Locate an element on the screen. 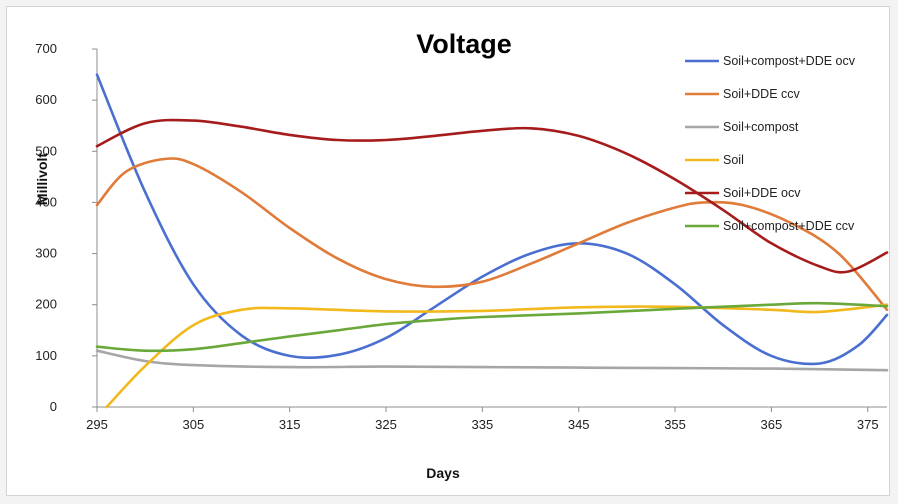  x-tick-label: 345 is located at coordinates (579, 424).